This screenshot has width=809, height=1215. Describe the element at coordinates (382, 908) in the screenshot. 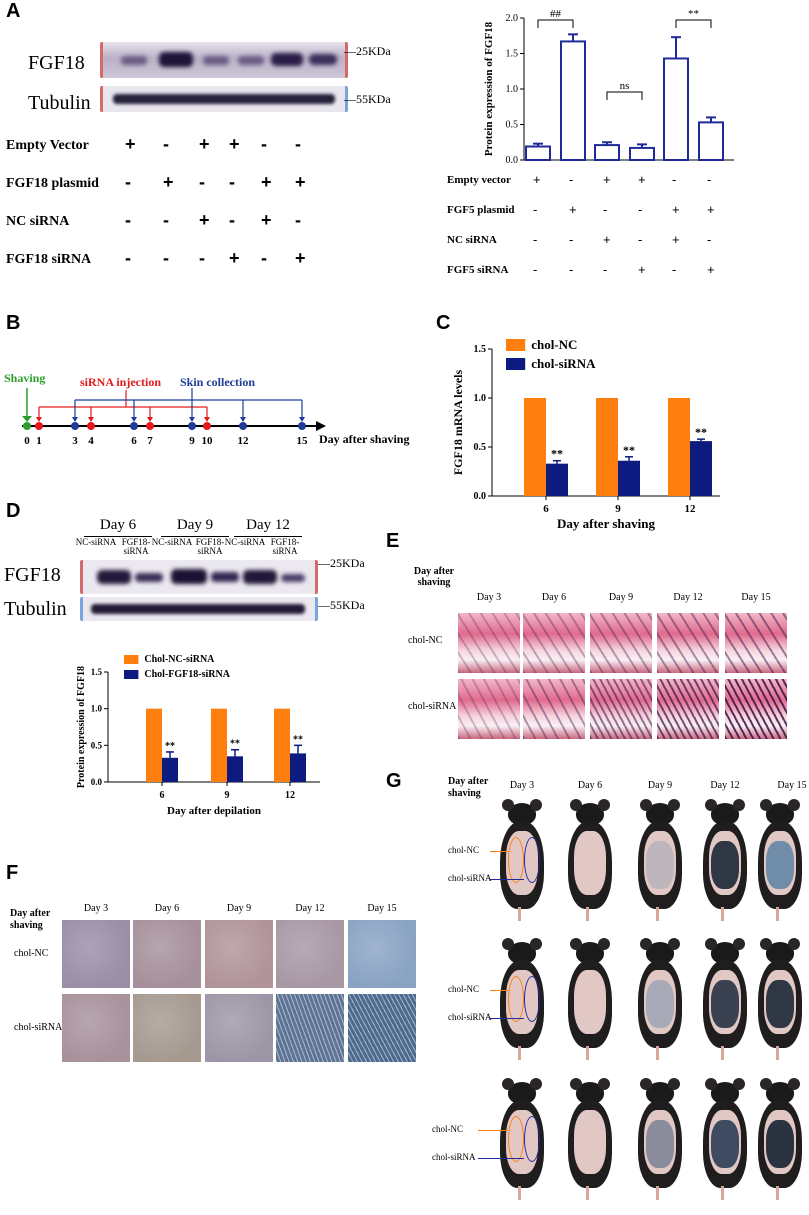

I see `column-header: Day 15` at that location.